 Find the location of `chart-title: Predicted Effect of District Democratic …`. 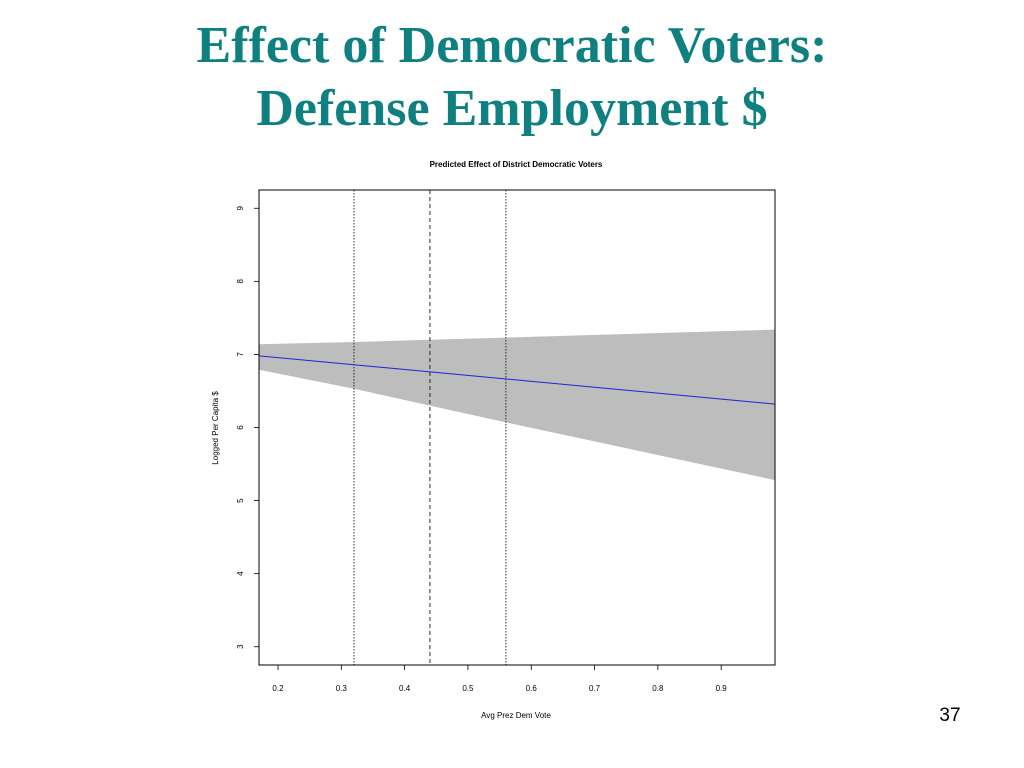

chart-title: Predicted Effect of District Democratic … is located at coordinates (516, 164).